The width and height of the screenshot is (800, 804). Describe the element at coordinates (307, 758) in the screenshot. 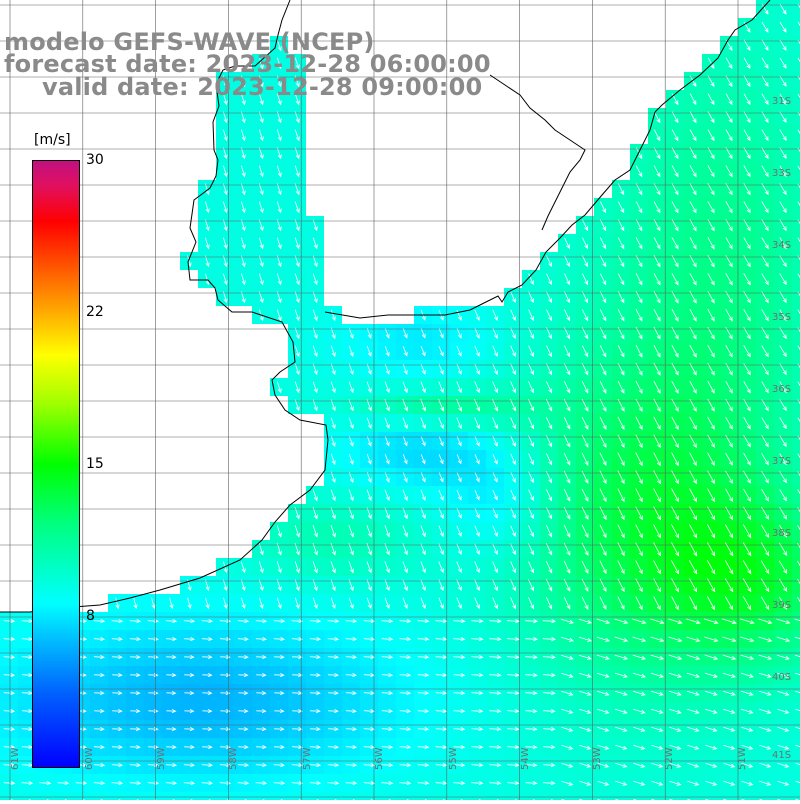

I see `longitude-label: 57W` at that location.